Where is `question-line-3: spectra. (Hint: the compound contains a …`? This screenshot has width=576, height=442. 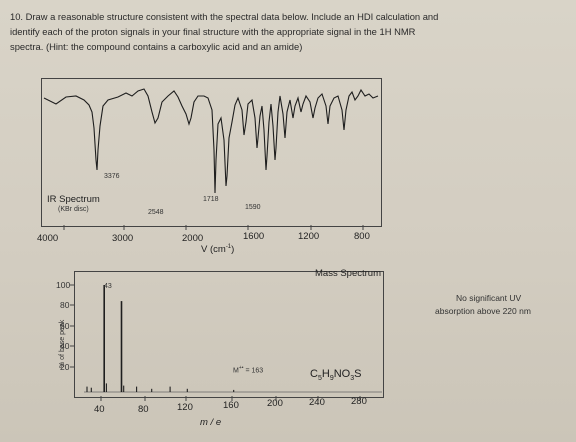
question-line-3: spectra. (Hint: the compound contains a … is located at coordinates (156, 46).